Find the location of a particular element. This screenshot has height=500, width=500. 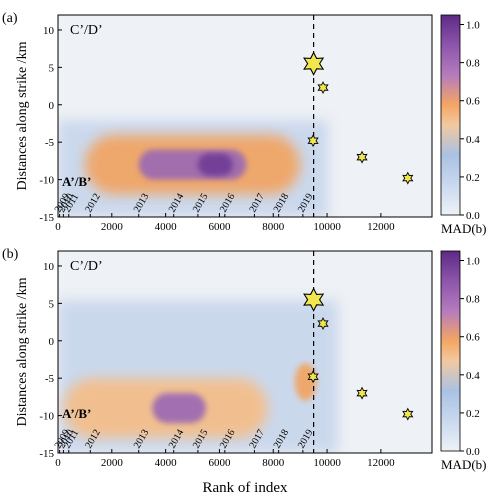

x-tick-label-a-4: 8000 is located at coordinates (273, 227).